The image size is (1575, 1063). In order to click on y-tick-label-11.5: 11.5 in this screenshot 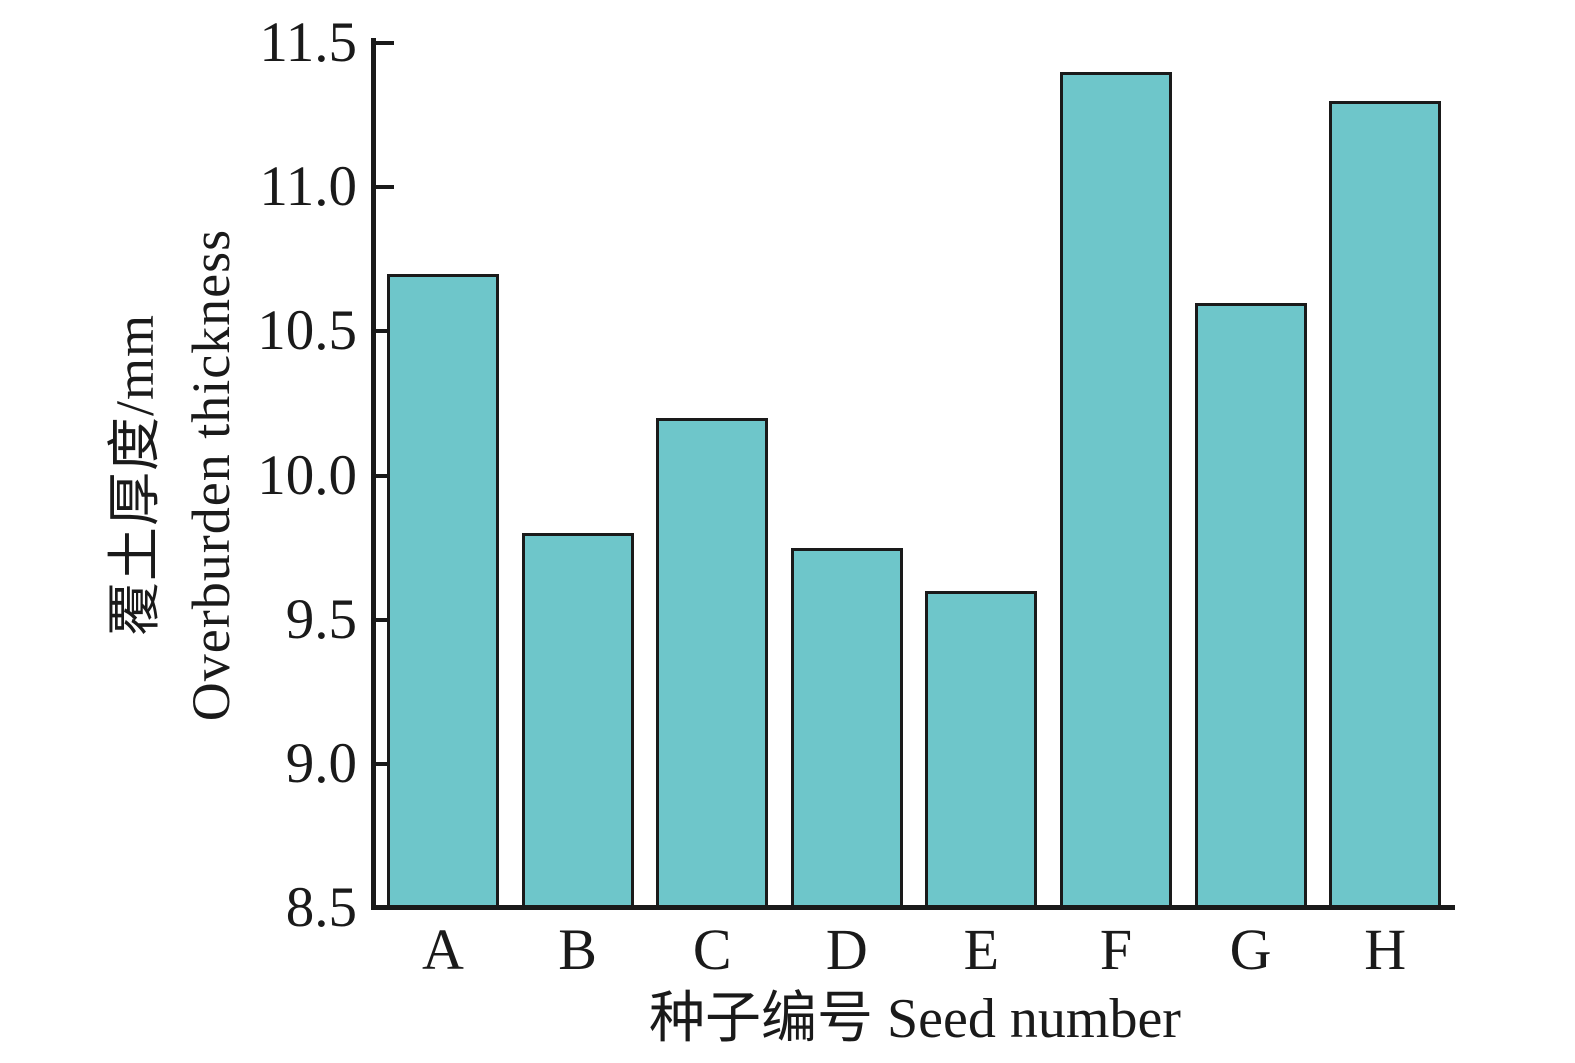, I will do `click(308, 42)`.